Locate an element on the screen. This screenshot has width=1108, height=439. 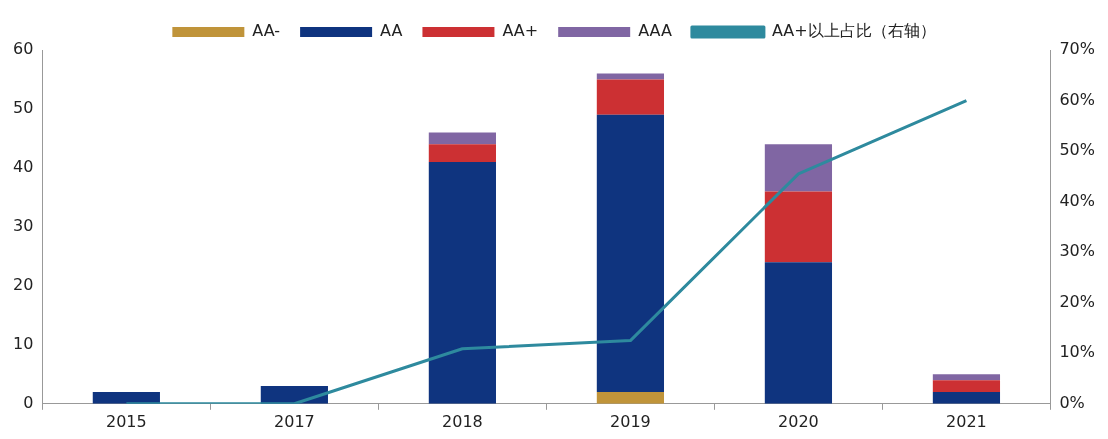
y-tick-label: 50 is located at coordinates (23, 108).